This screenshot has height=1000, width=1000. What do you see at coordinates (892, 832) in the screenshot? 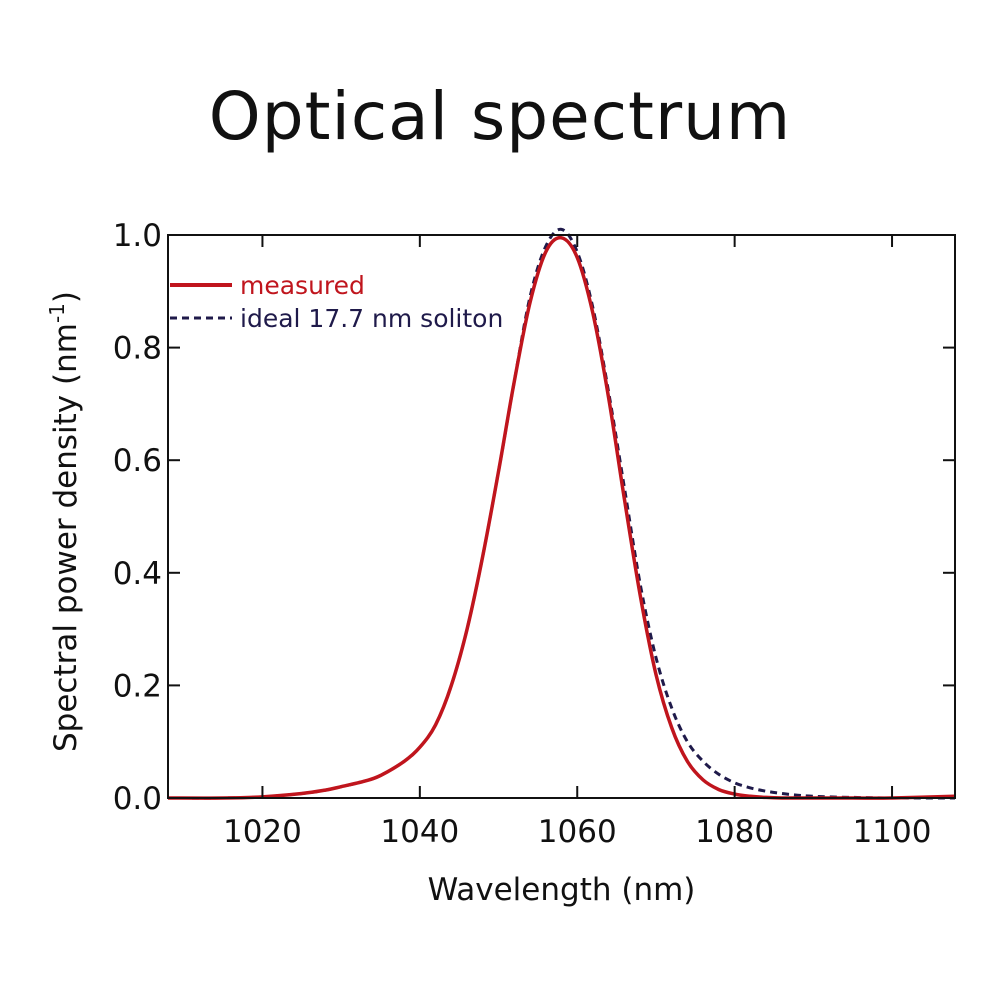
I see `x-tick-label: 1100` at bounding box center [892, 832].